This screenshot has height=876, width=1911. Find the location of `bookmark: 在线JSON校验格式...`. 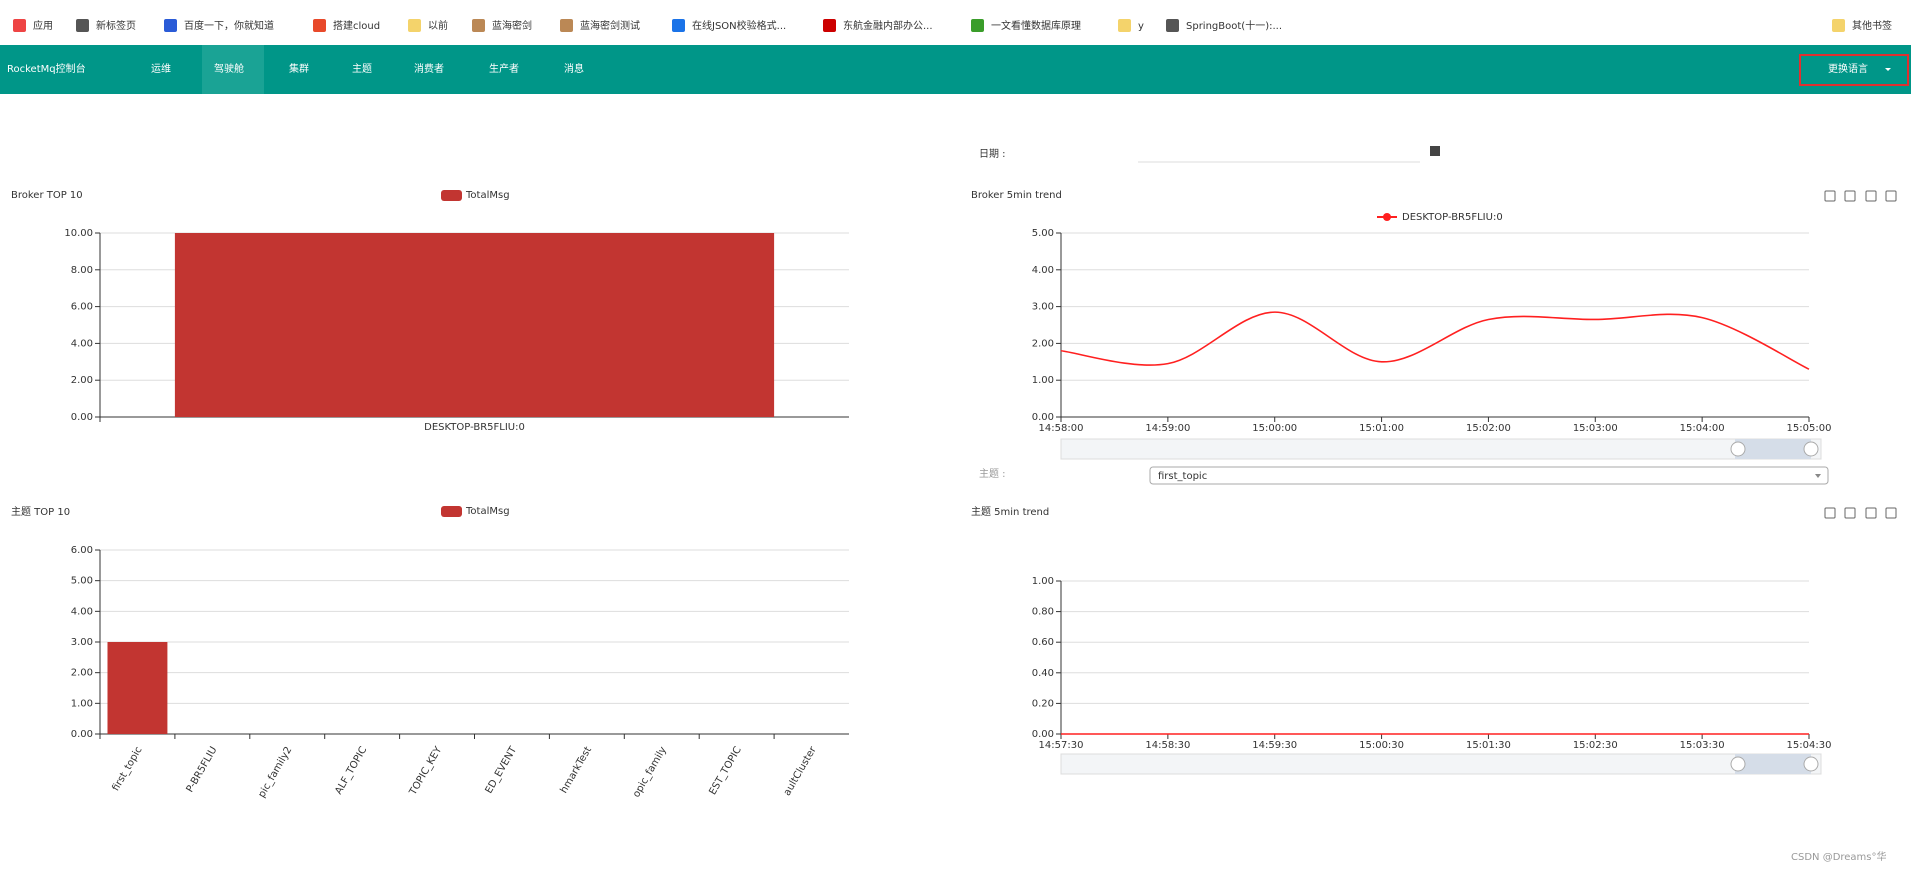

bookmark: 在线JSON校验格式... is located at coordinates (739, 25).